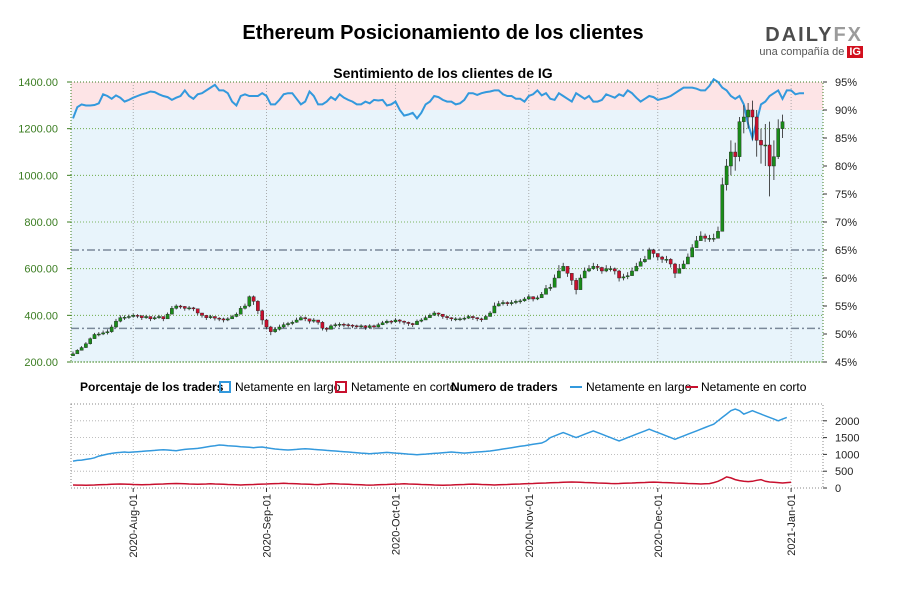 The width and height of the screenshot is (900, 600). Describe the element at coordinates (404, 387) in the screenshot. I see `legend-pct-short: Netamente en corto` at that location.